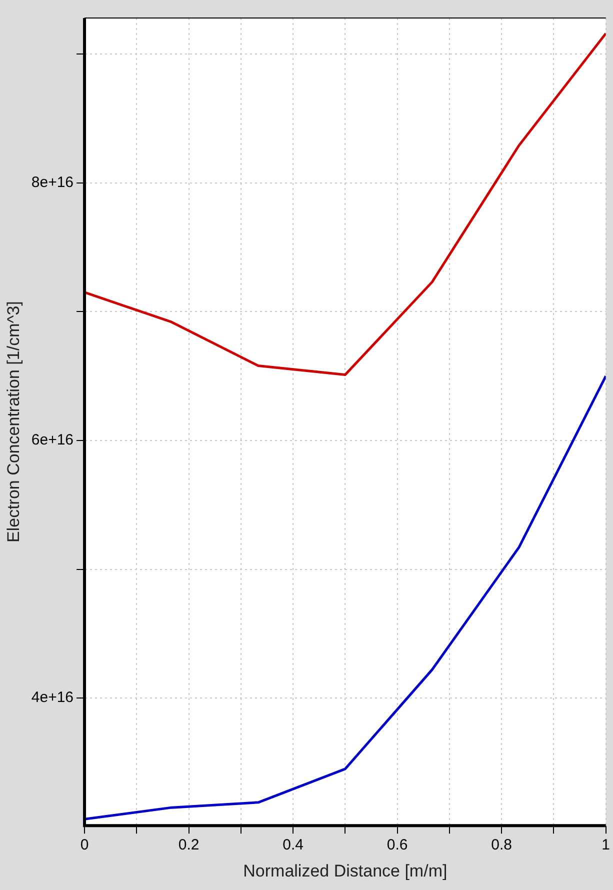 This screenshot has height=890, width=613. What do you see at coordinates (345, 870) in the screenshot?
I see `x-axis-title: Normalized Distance [m/m]` at bounding box center [345, 870].